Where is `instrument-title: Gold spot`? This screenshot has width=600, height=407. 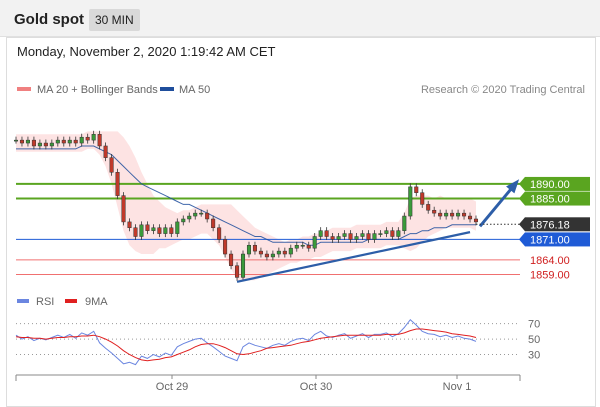
instrument-title: Gold spot is located at coordinates (49, 19).